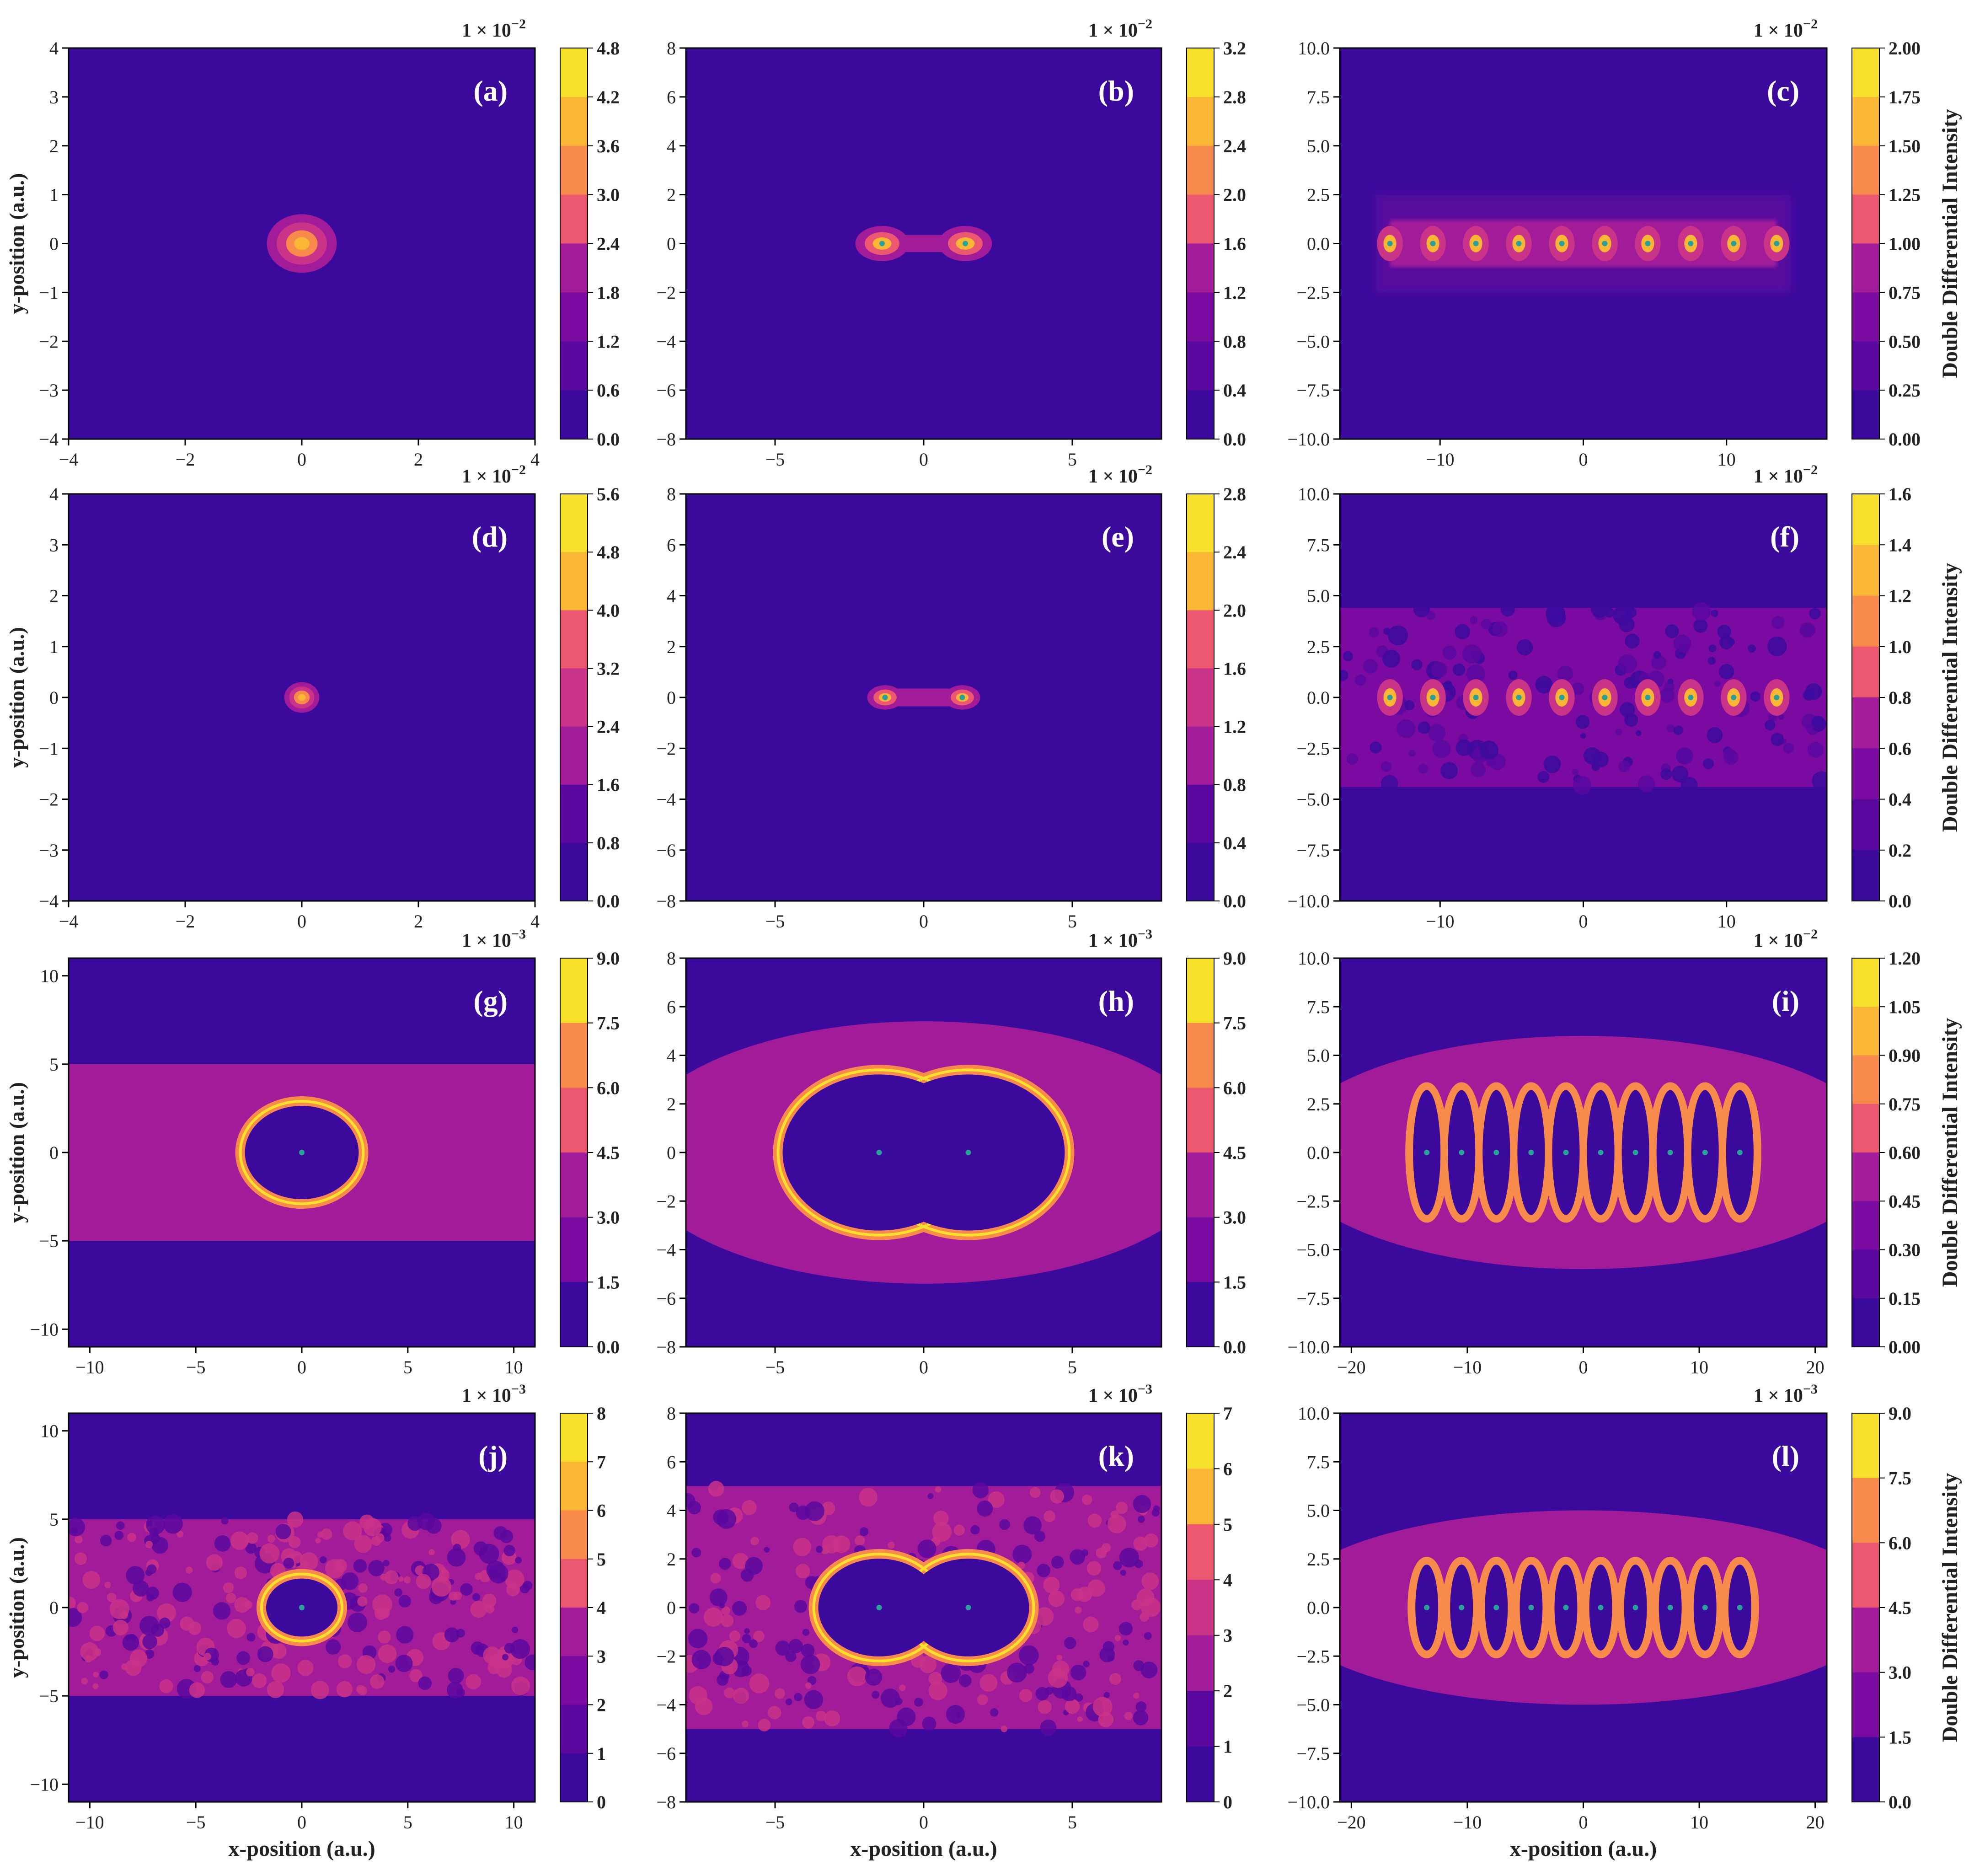  Describe the element at coordinates (1900, 545) in the screenshot. I see `colorbar-tick-label: 1.4` at that location.